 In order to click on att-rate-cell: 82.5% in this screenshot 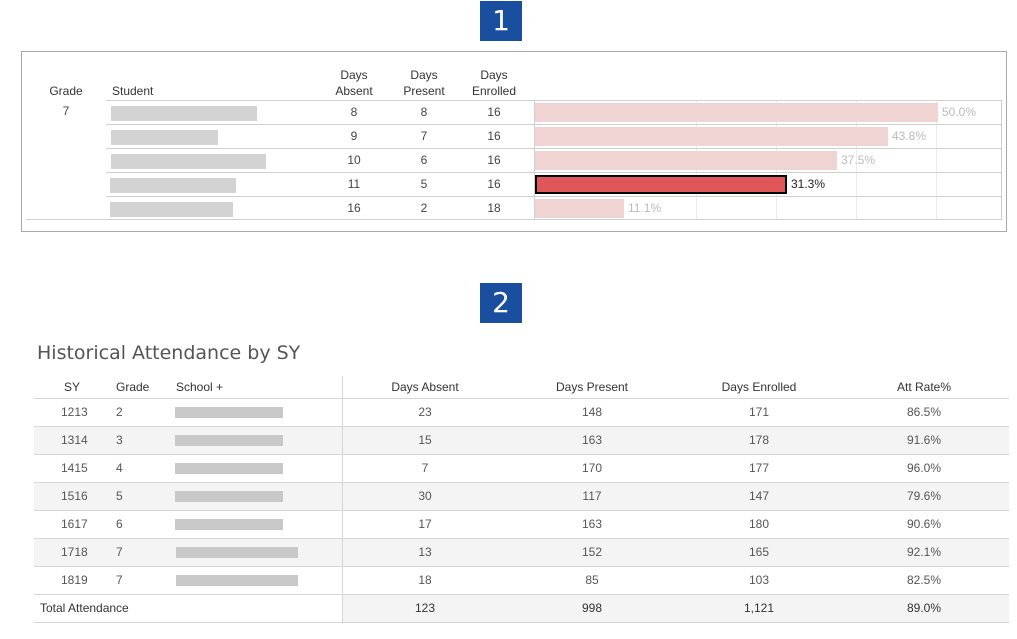, I will do `click(924, 580)`.